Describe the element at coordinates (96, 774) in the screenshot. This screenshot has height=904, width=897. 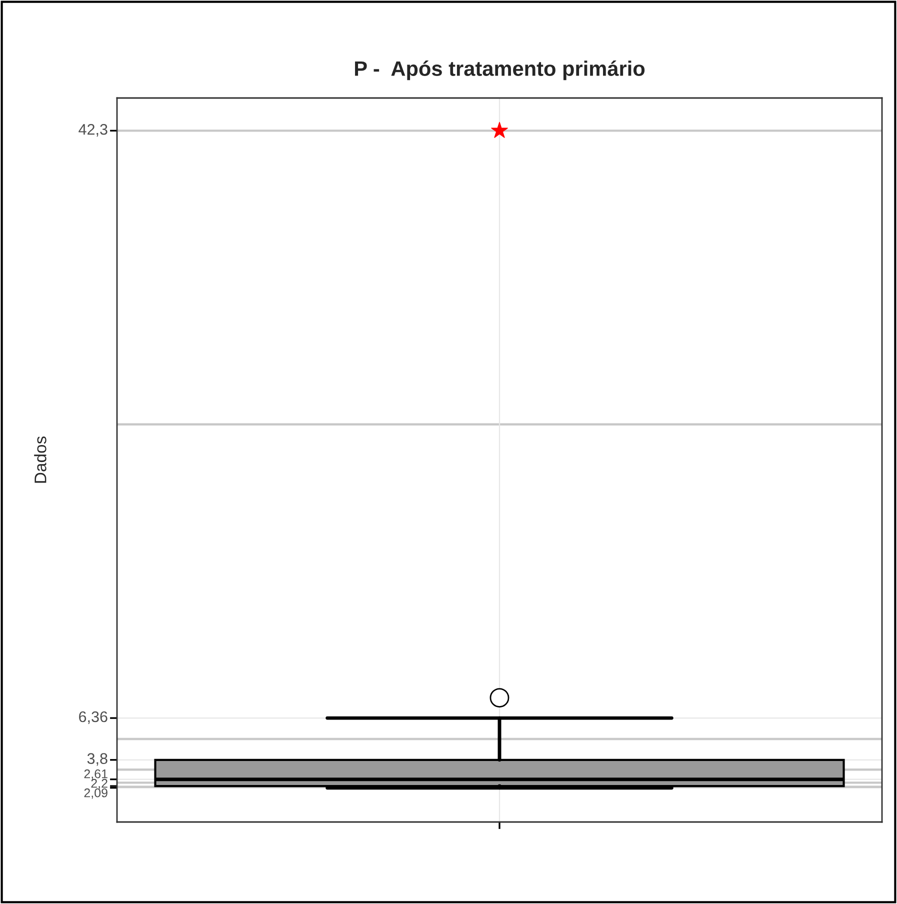
I see `y-tick-label: 2,61` at that location.